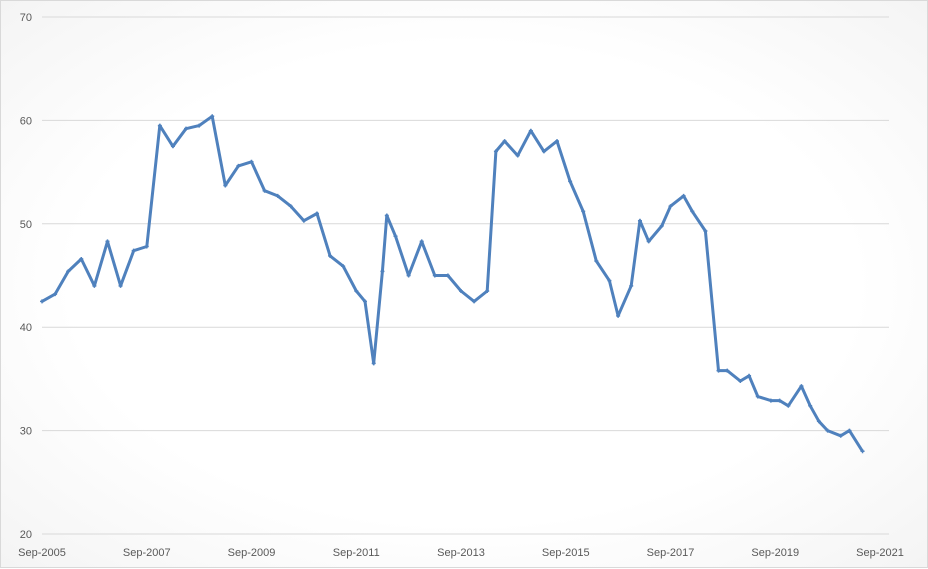  I want to click on y-tick-label: 60, so click(26, 121).